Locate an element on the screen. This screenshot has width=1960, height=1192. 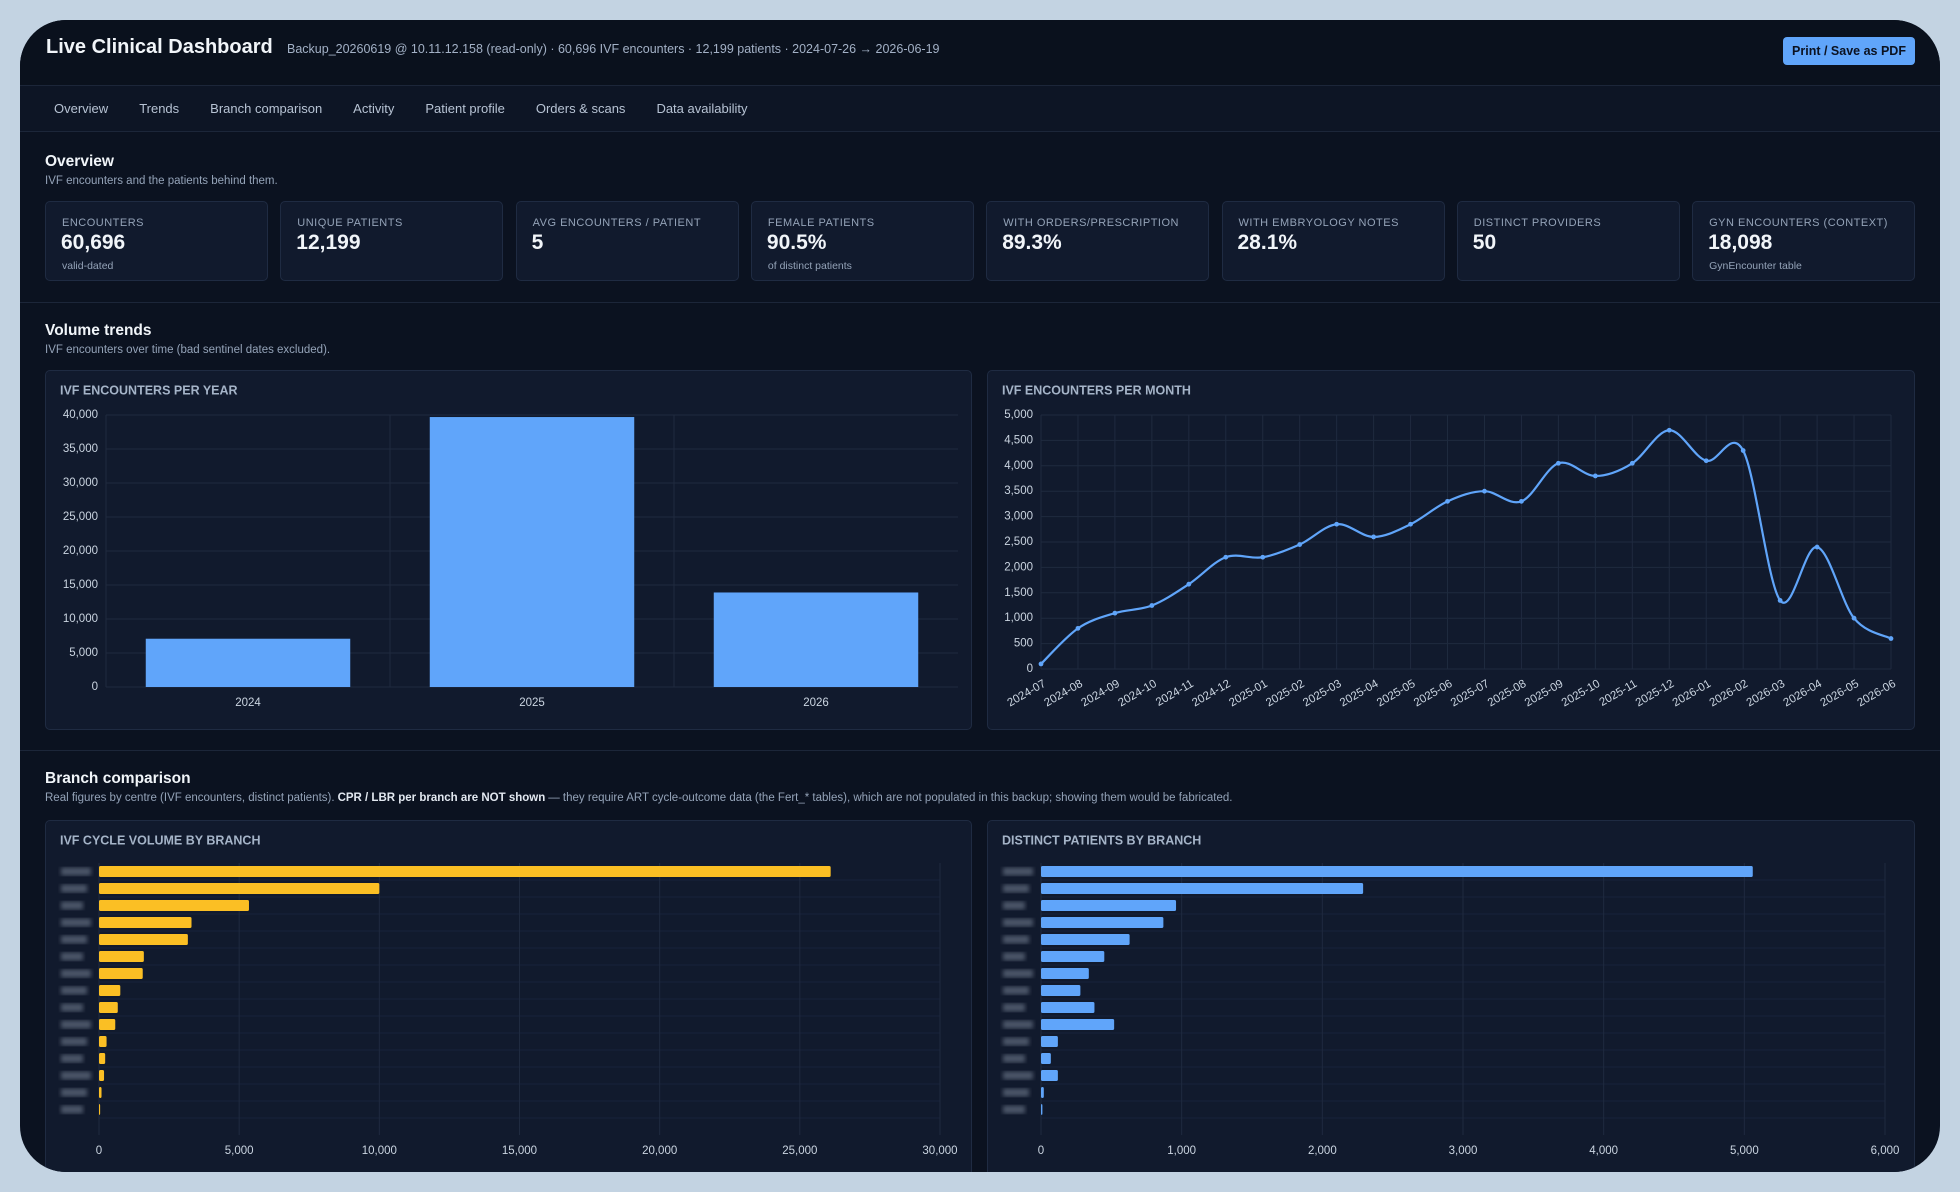
x-tick-label: 3,000 is located at coordinates (1463, 1151).